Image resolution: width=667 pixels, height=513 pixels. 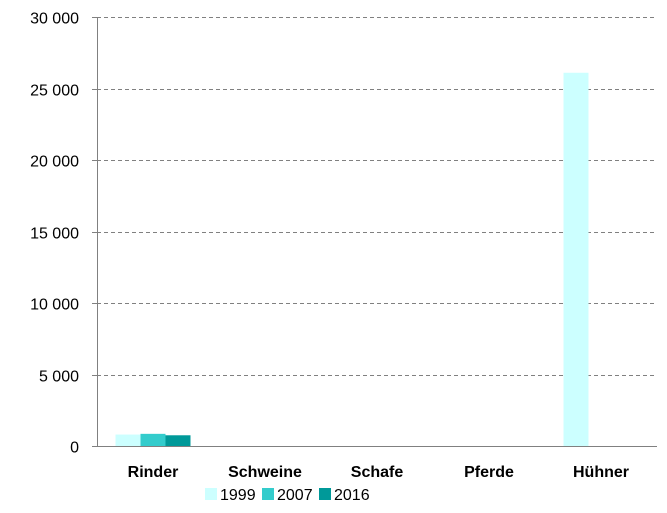 What do you see at coordinates (153, 472) in the screenshot?
I see `category-label: Rinder` at bounding box center [153, 472].